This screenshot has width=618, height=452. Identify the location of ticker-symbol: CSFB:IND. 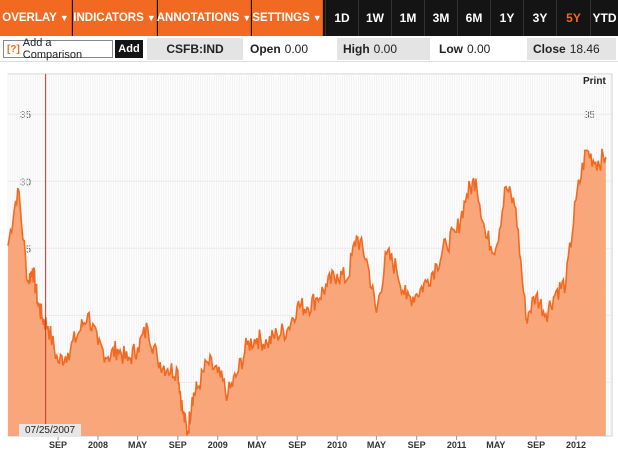
(195, 49).